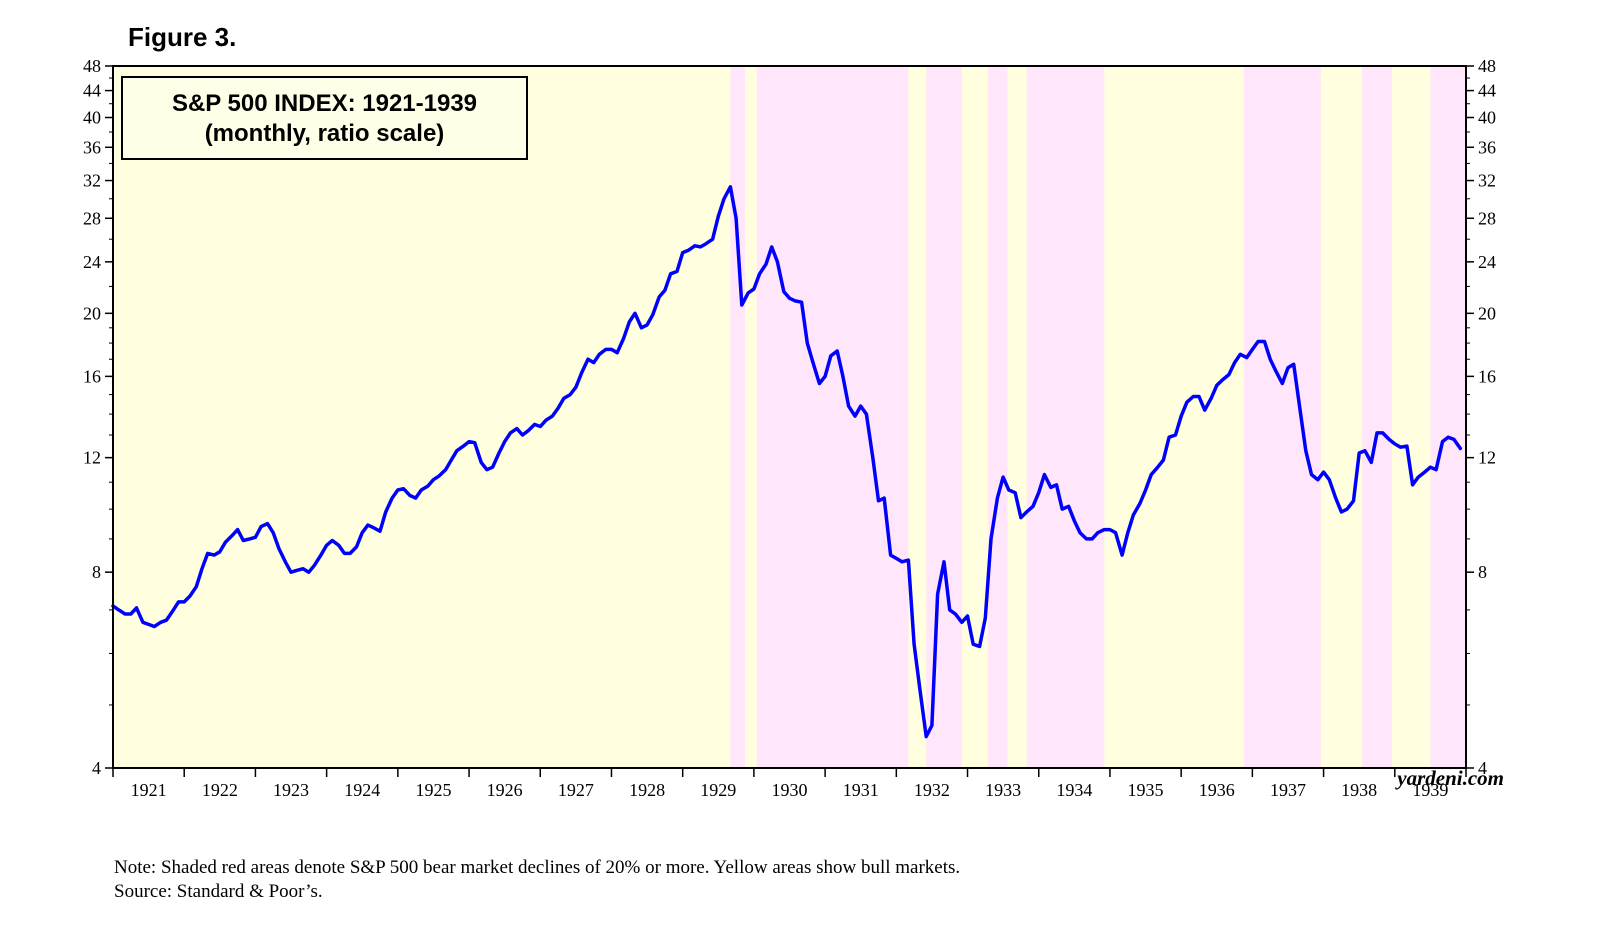 The image size is (1613, 936). Describe the element at coordinates (96, 768) in the screenshot. I see `y-tick-label-left: 4` at that location.